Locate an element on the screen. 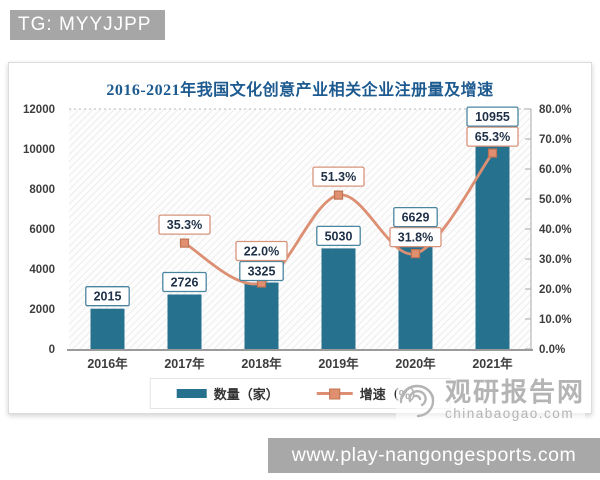 The image size is (600, 480). right-axis-tick: 30.0% is located at coordinates (555, 260).